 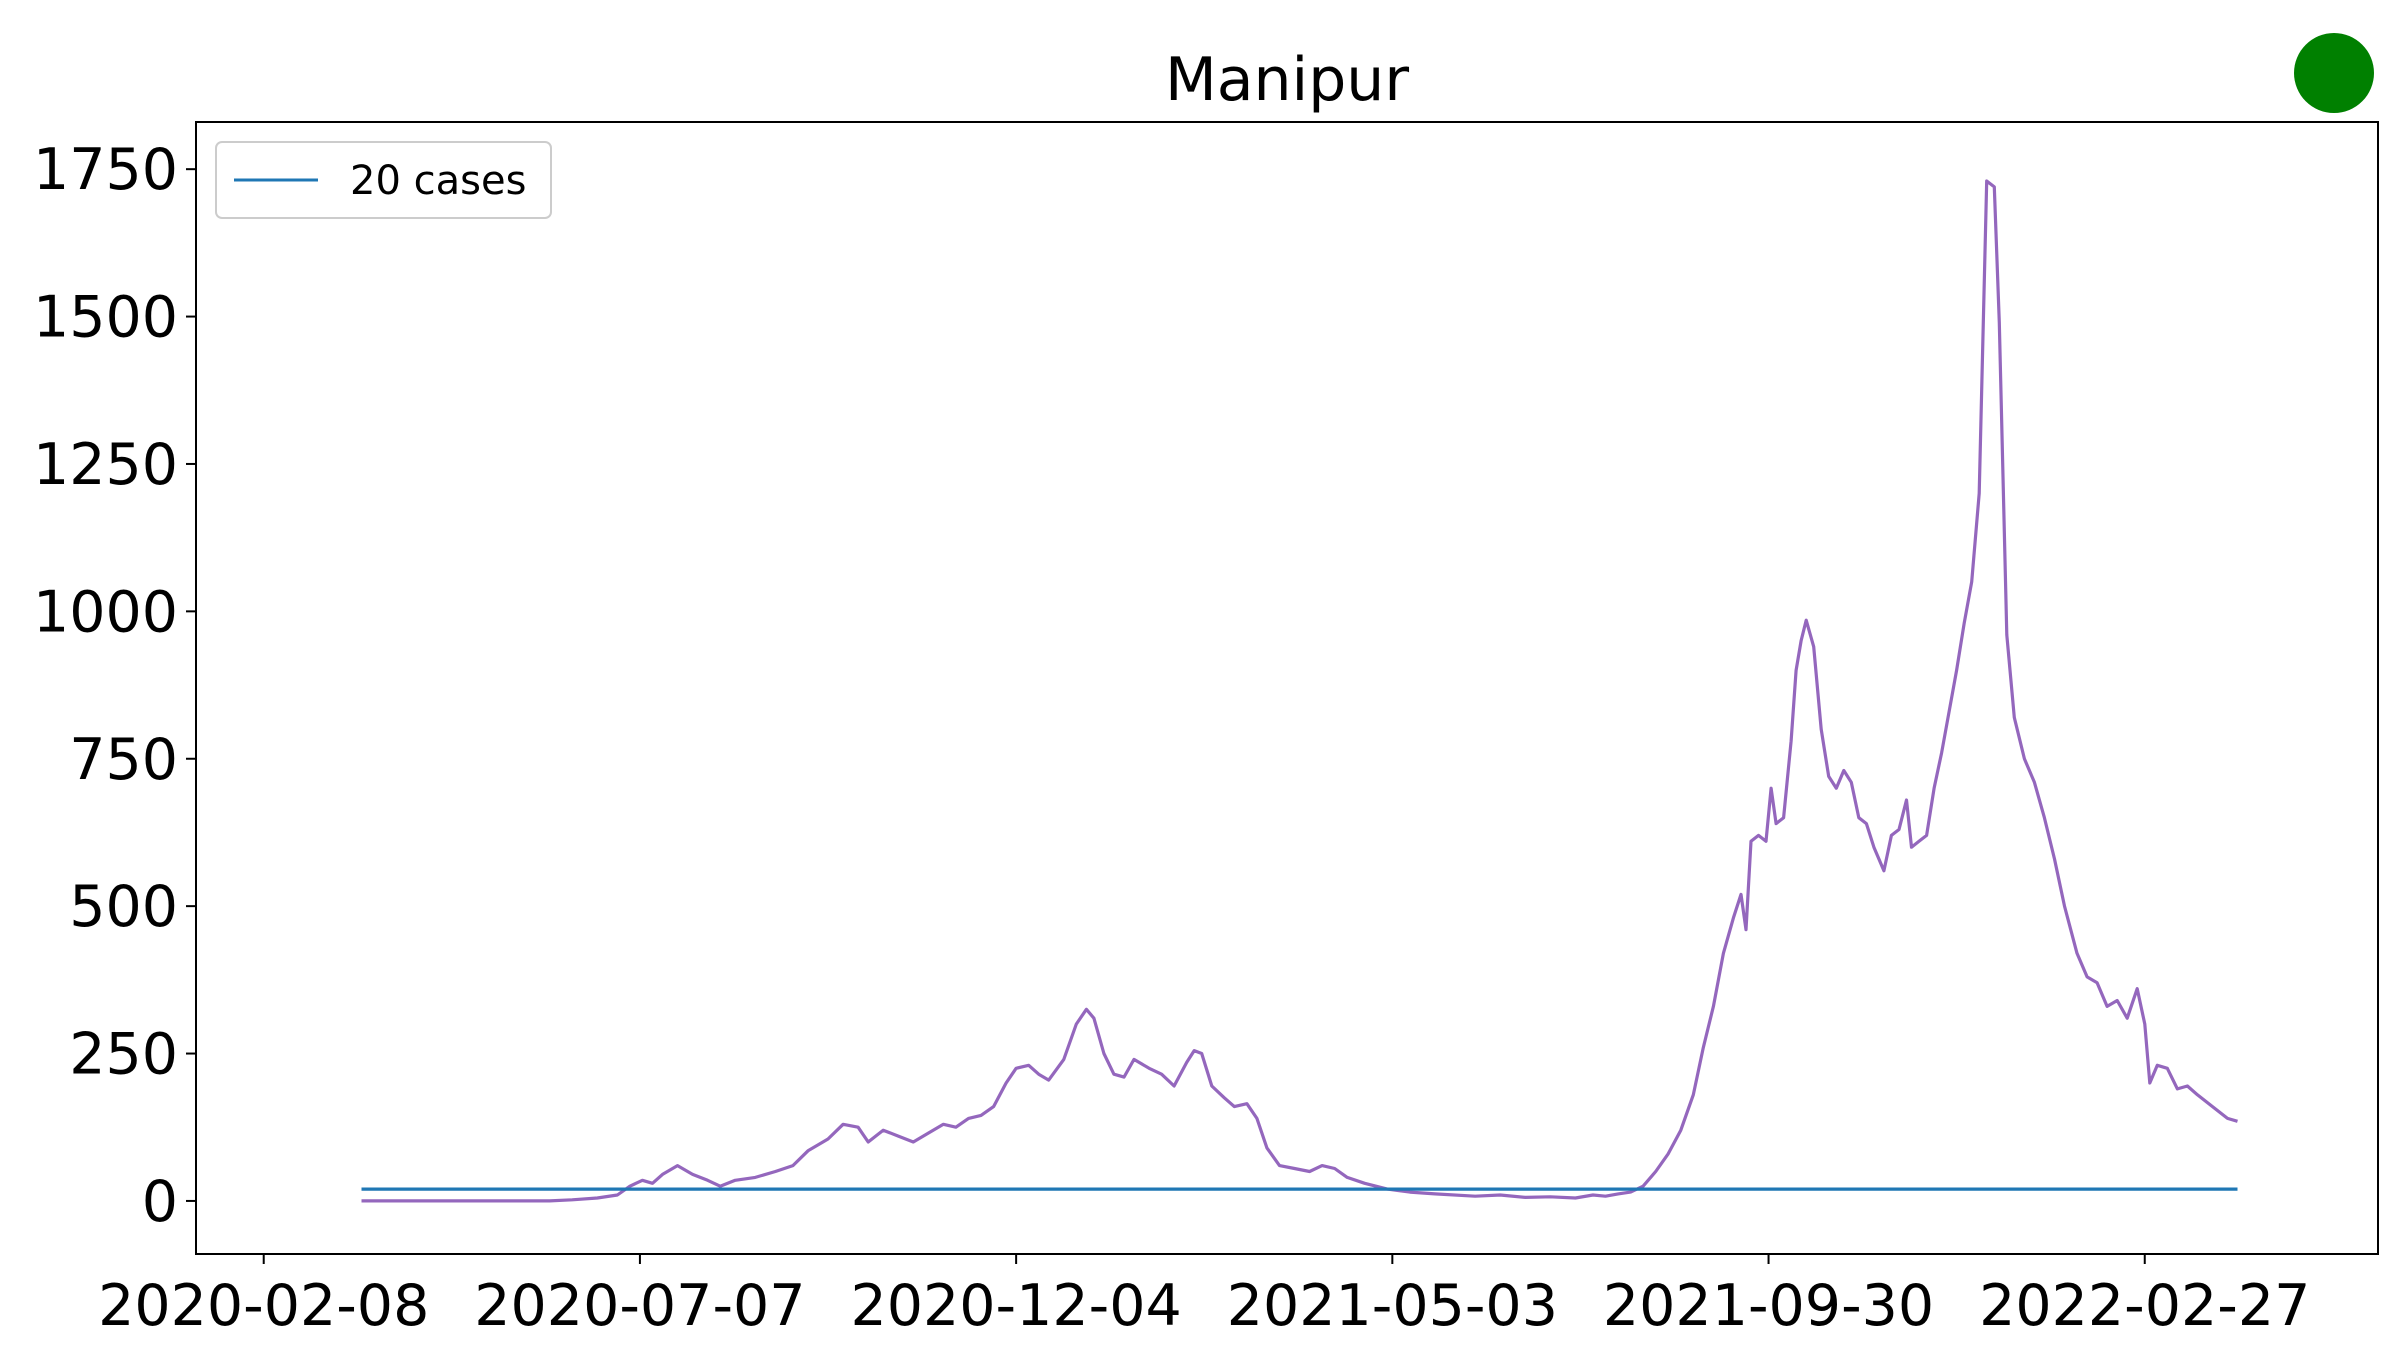 What do you see at coordinates (1392, 1306) in the screenshot?
I see `x-tick-label: 2021-05-03` at bounding box center [1392, 1306].